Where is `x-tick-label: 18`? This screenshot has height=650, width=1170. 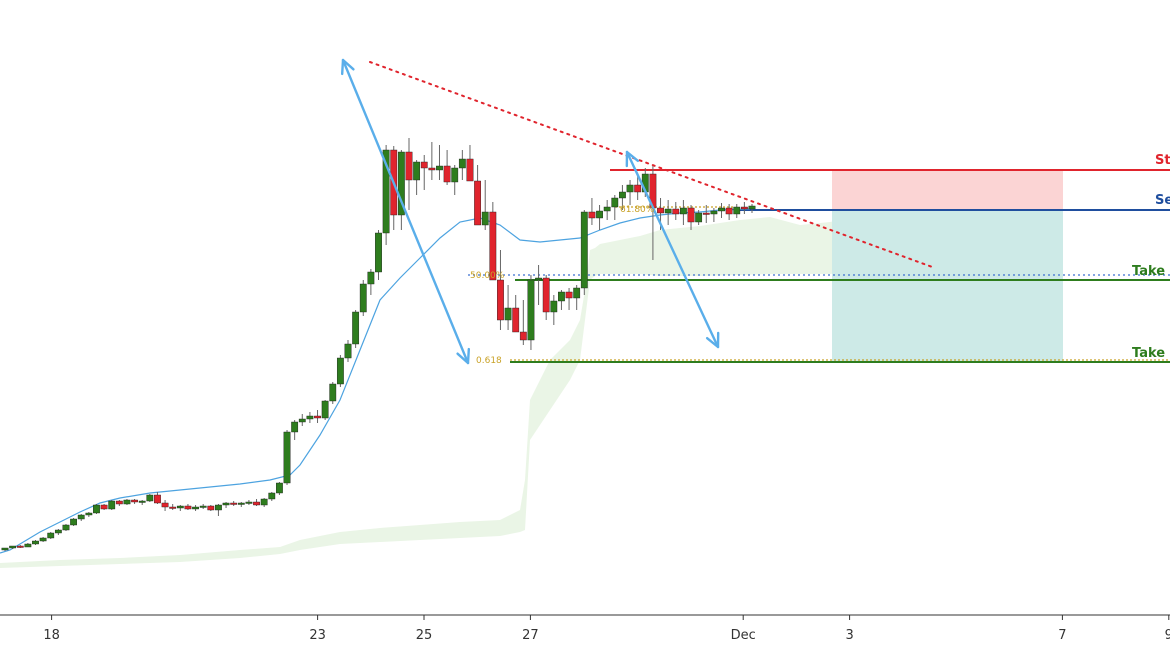
x-tick-label: 18 is located at coordinates (51, 635).